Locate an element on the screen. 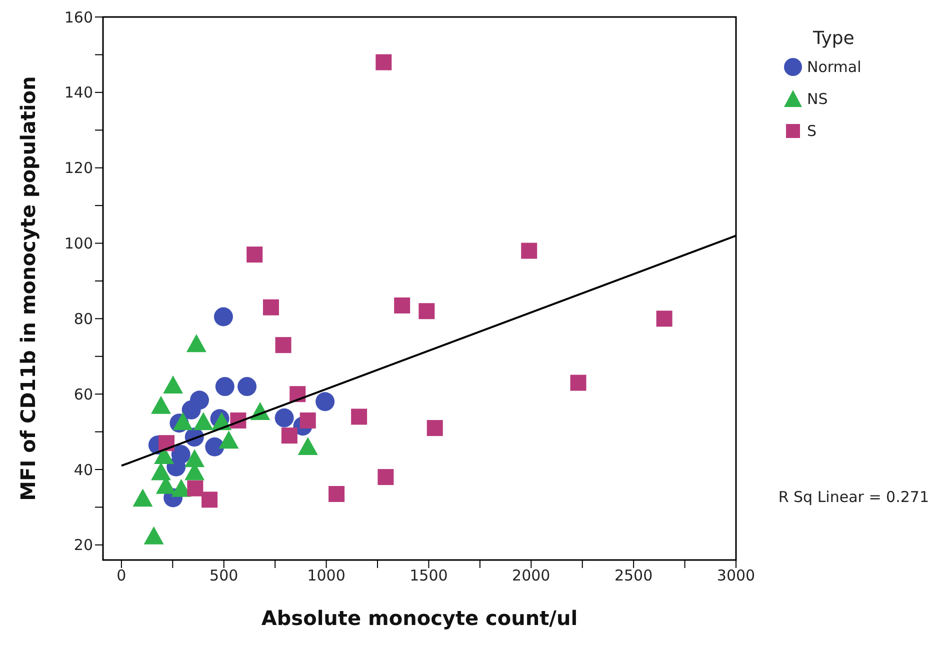  x-tick-label: 2000 is located at coordinates (531, 575).